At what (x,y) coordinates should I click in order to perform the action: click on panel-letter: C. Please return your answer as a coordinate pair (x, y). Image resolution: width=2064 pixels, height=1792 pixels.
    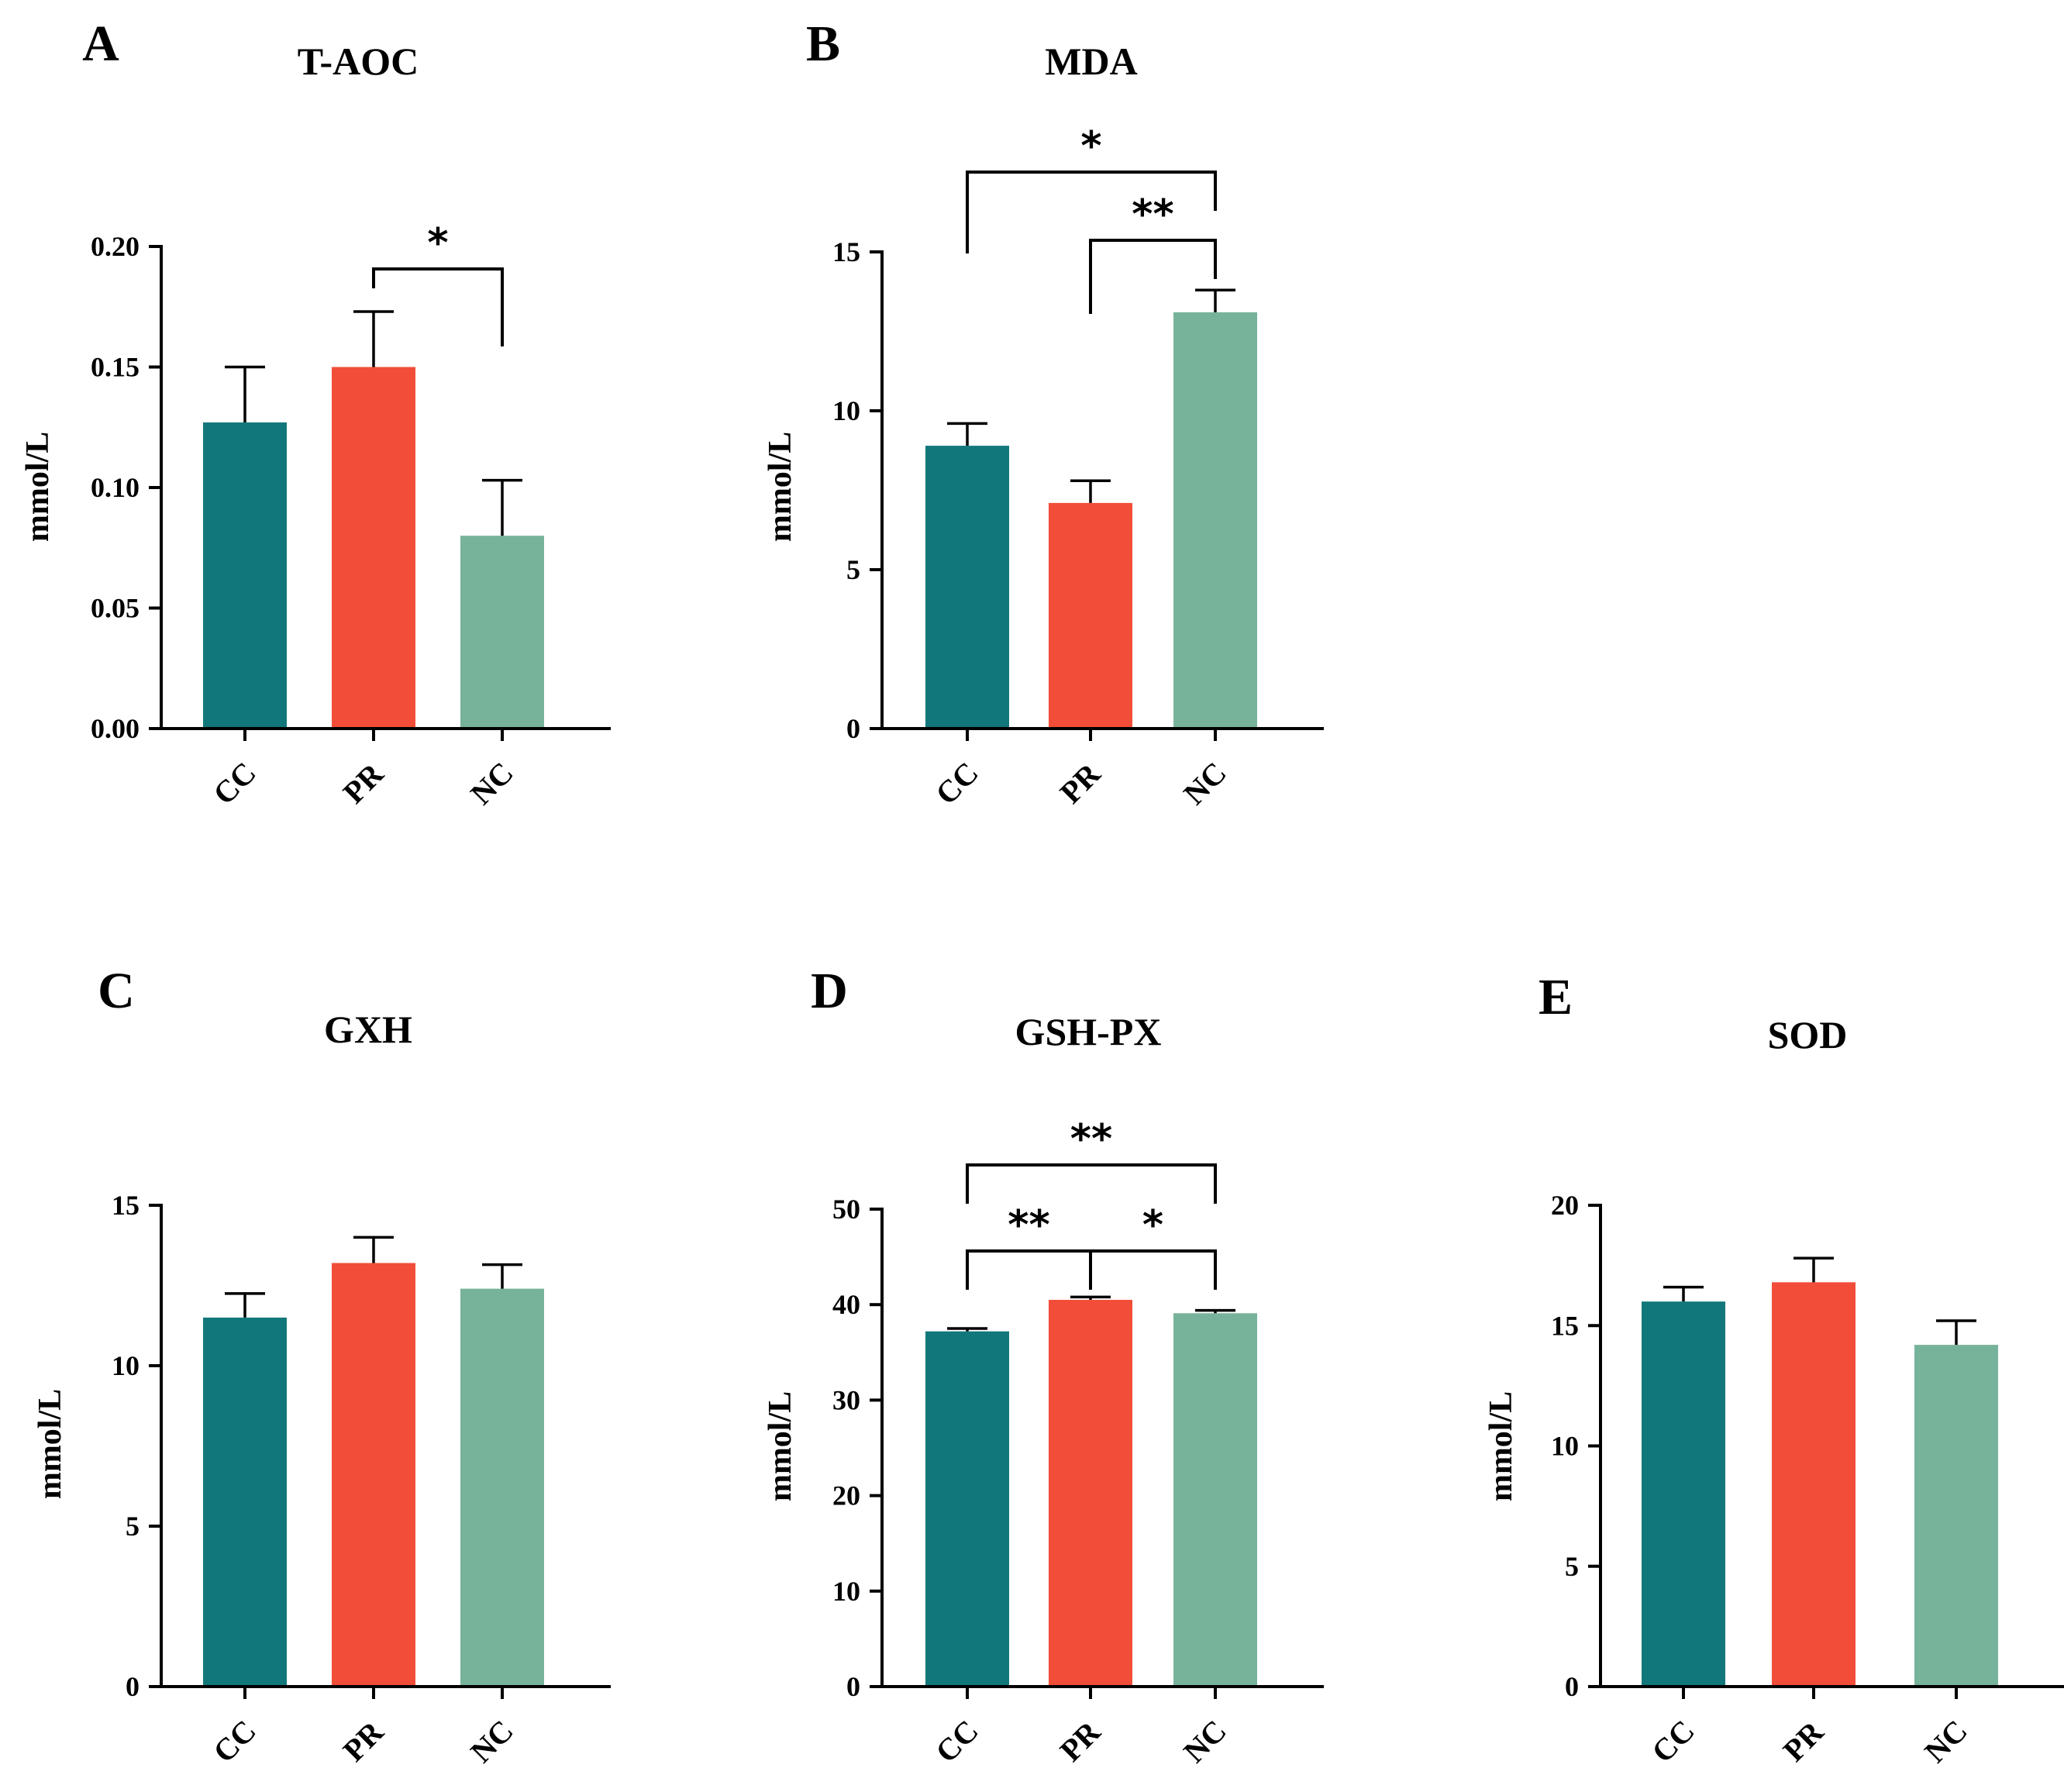
    Looking at the image, I should click on (117, 991).